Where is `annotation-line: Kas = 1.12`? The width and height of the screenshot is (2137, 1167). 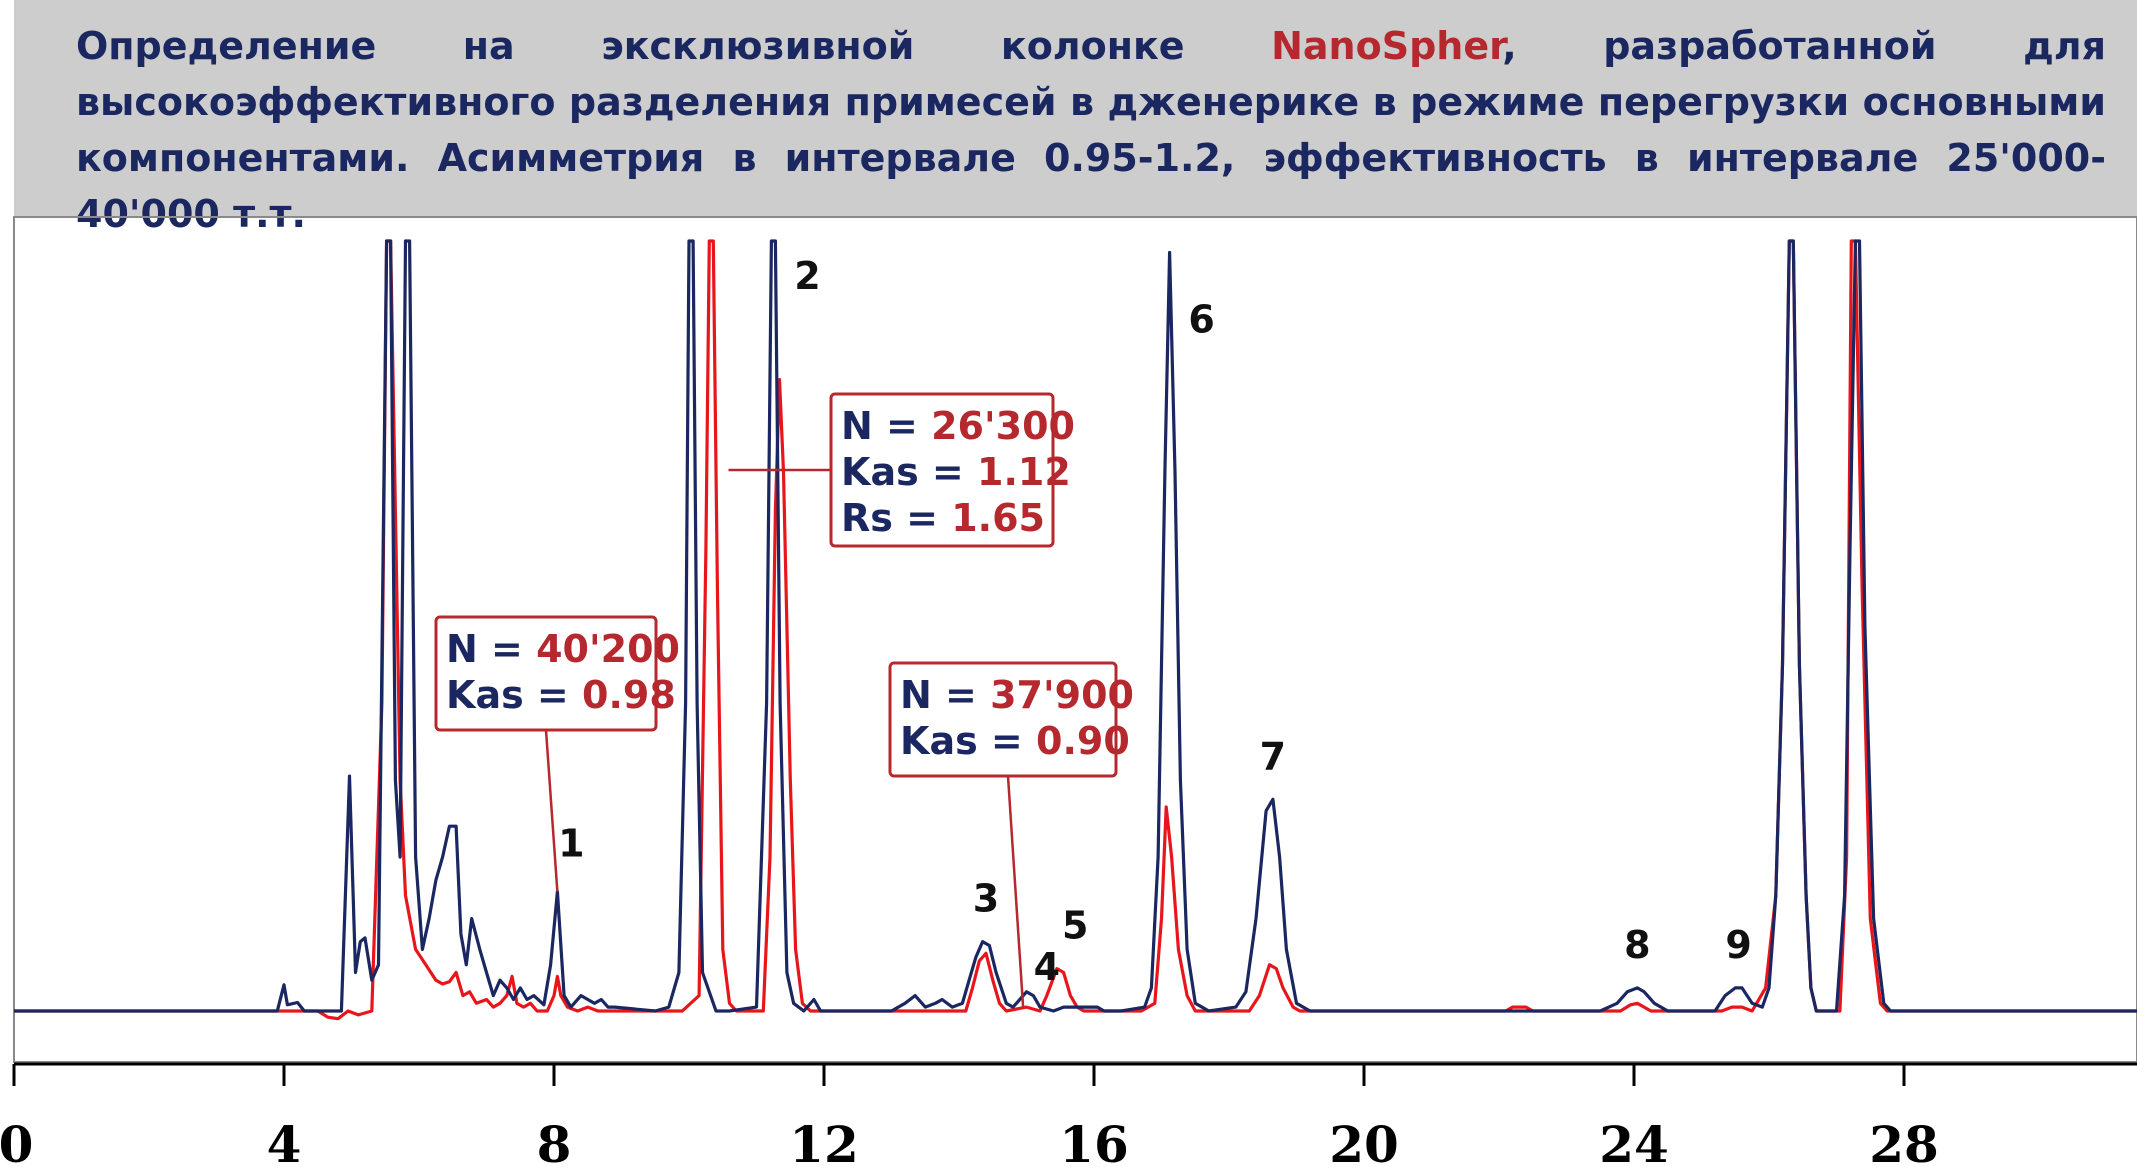 annotation-line: Kas = 1.12 is located at coordinates (956, 472).